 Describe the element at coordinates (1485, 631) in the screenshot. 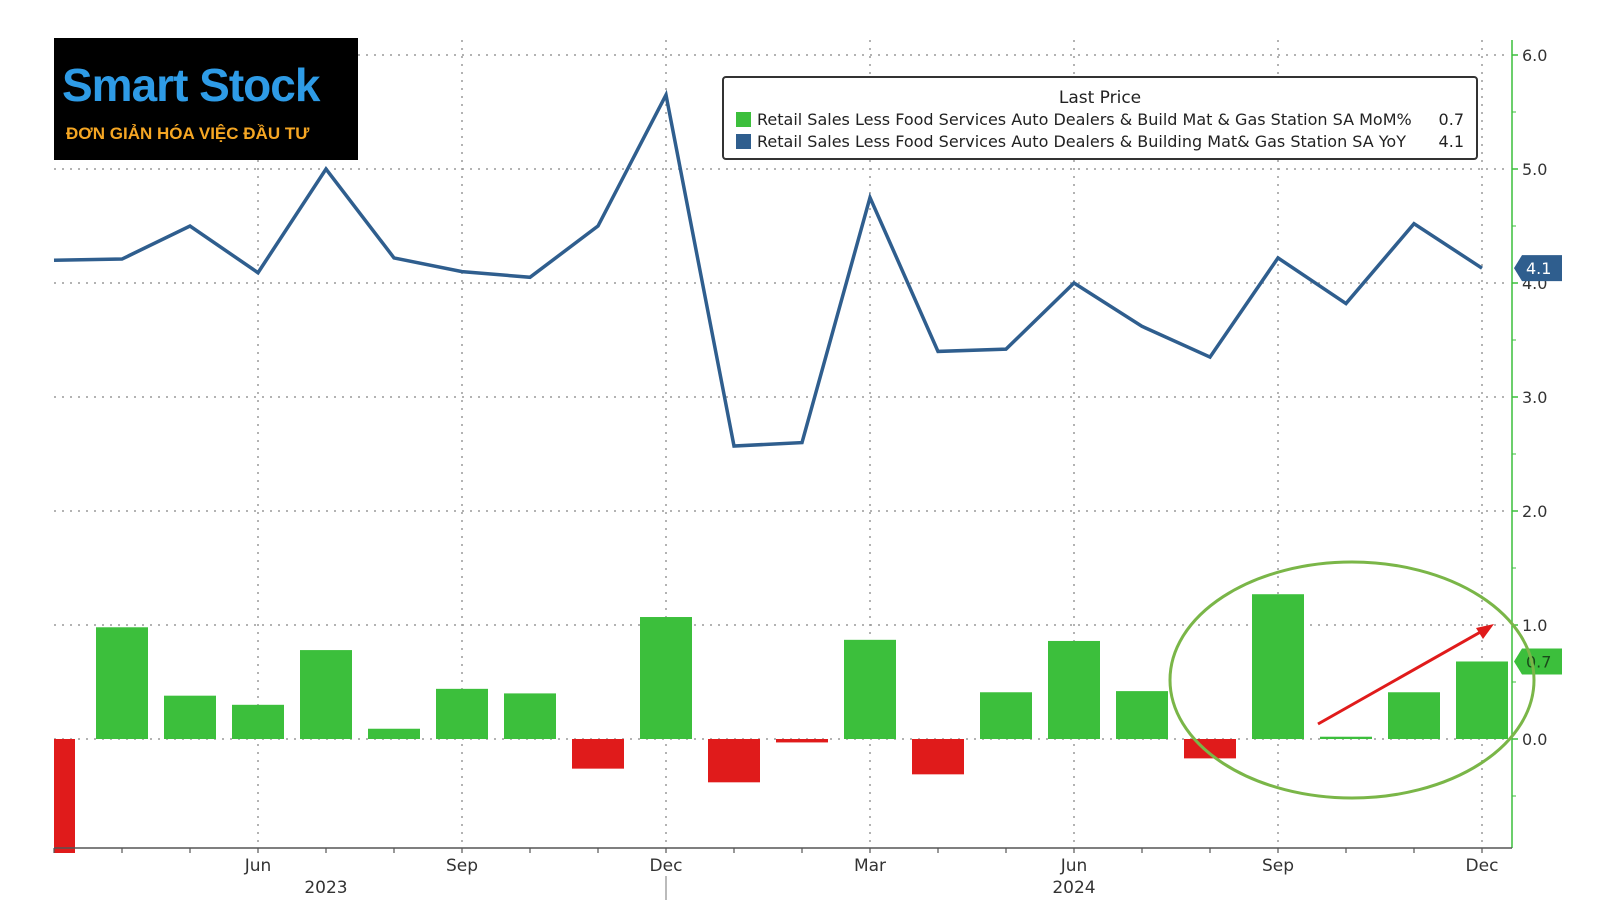

I see `trend-arrow-head` at that location.